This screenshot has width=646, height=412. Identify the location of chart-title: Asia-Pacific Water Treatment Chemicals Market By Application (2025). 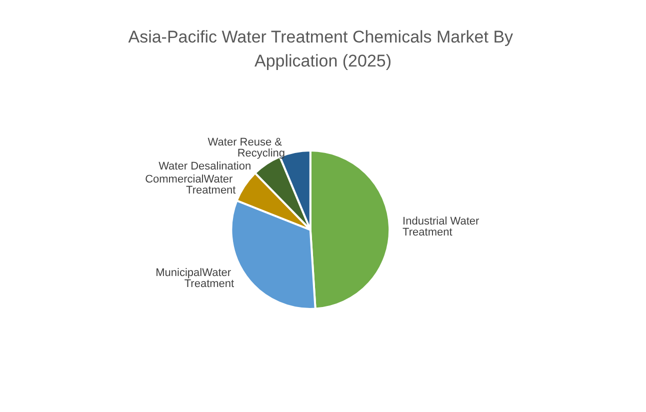
(323, 49).